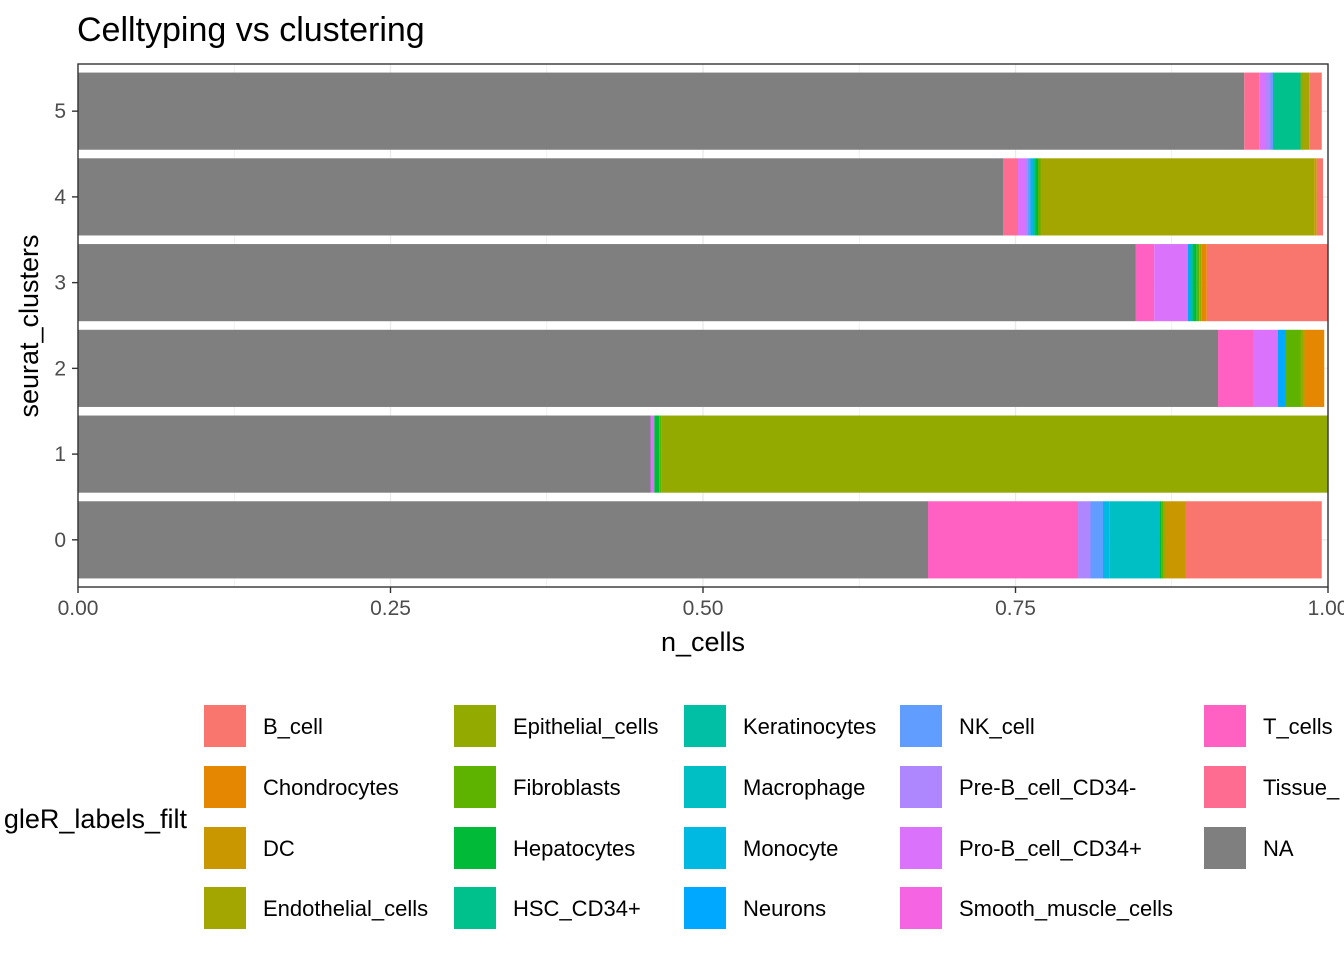 This screenshot has height=960, width=1344. What do you see at coordinates (1010, 197) in the screenshot?
I see `bar-segment-tissue--cluster-4` at bounding box center [1010, 197].